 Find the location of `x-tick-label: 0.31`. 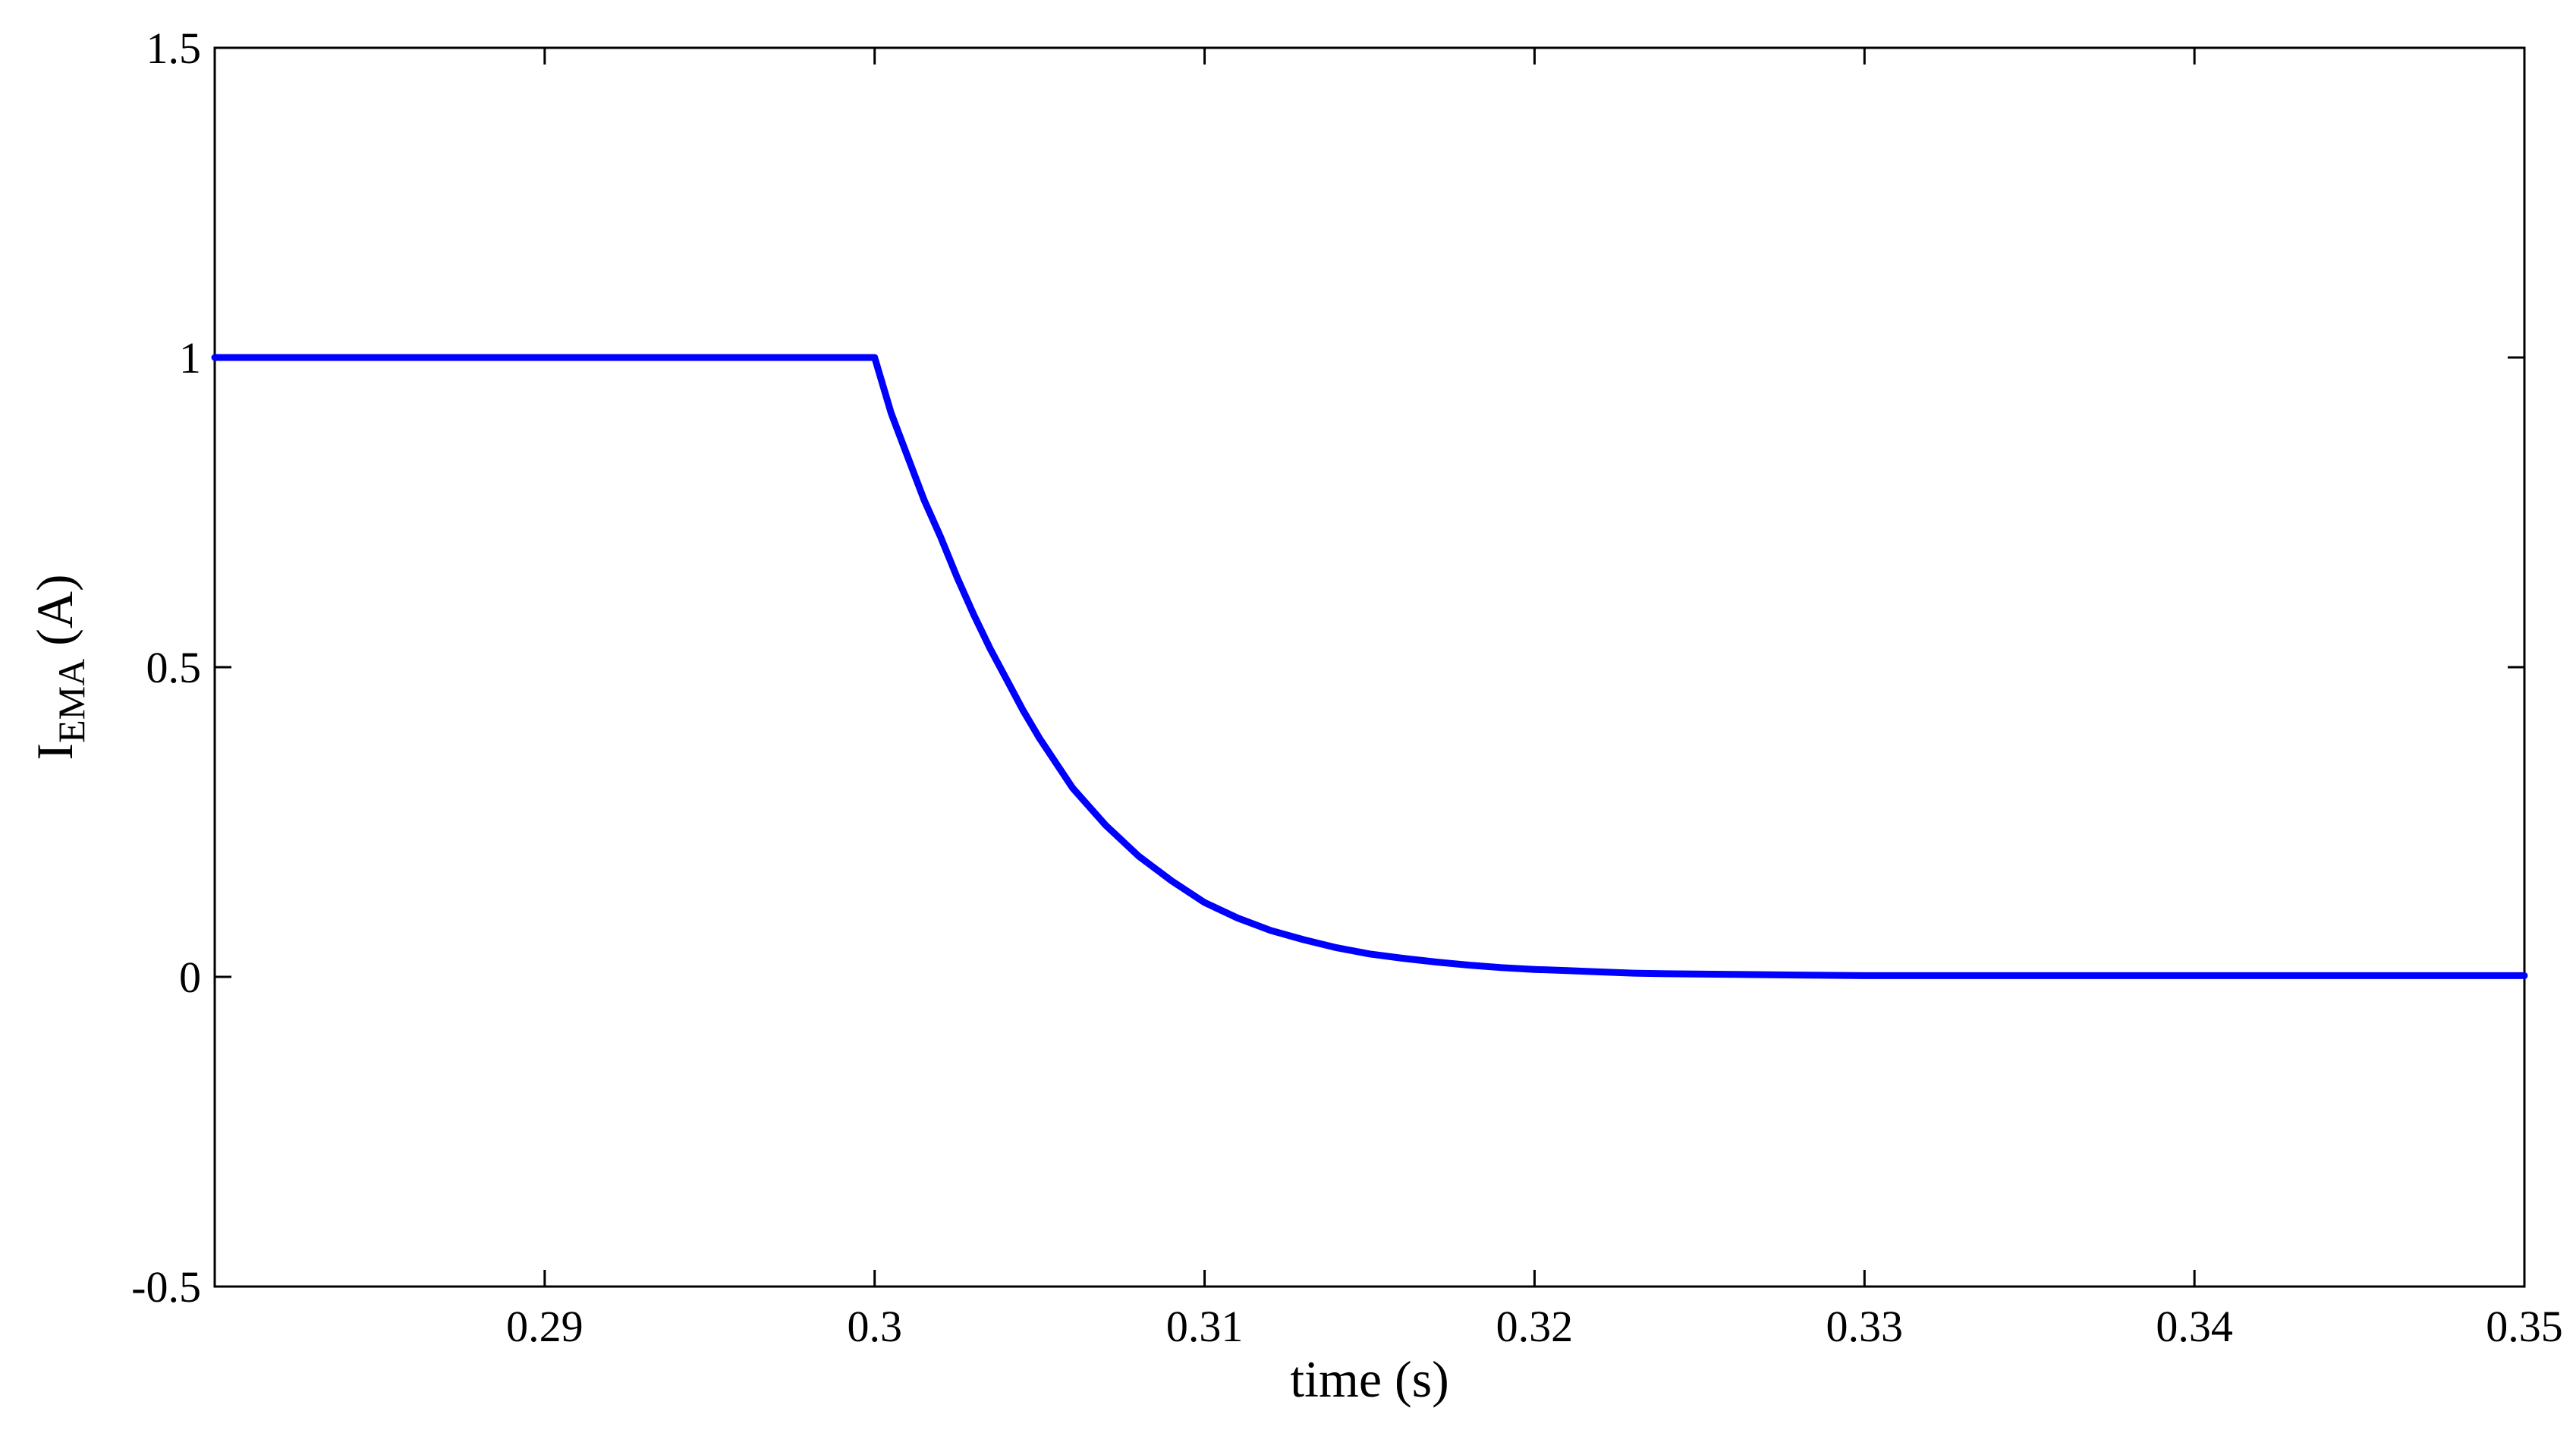

x-tick-label: 0.31 is located at coordinates (1205, 1327).